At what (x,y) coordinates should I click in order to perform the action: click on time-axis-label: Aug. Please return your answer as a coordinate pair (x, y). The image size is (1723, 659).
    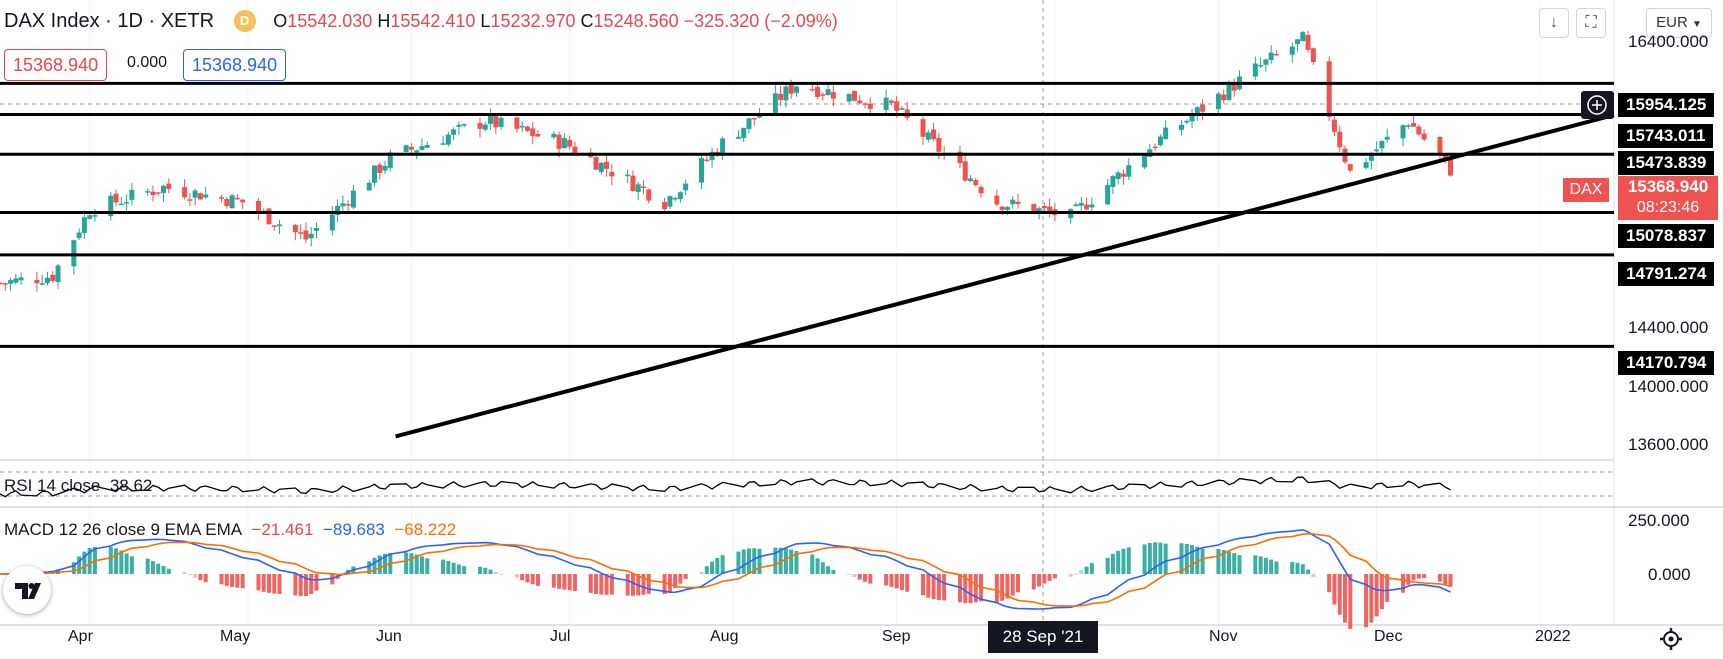
    Looking at the image, I should click on (724, 636).